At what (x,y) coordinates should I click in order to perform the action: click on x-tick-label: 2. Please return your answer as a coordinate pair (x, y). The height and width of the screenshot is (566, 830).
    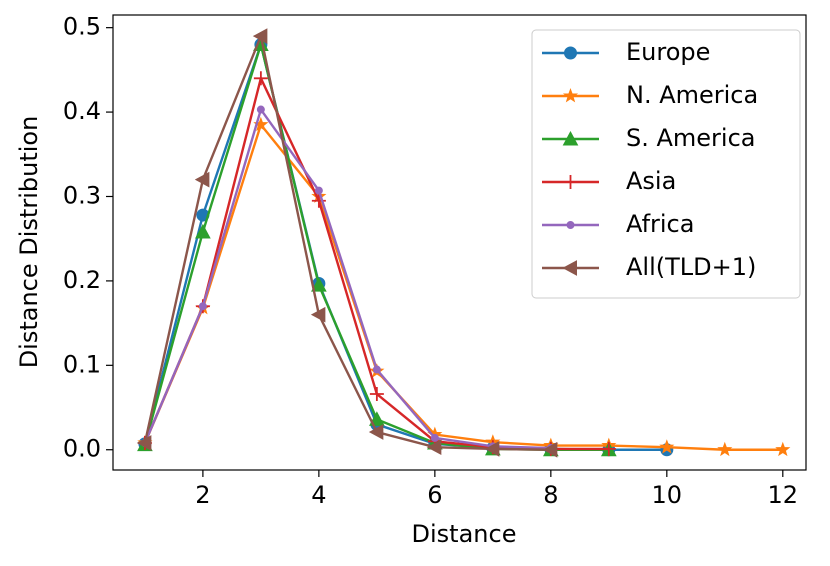
    Looking at the image, I should click on (202, 495).